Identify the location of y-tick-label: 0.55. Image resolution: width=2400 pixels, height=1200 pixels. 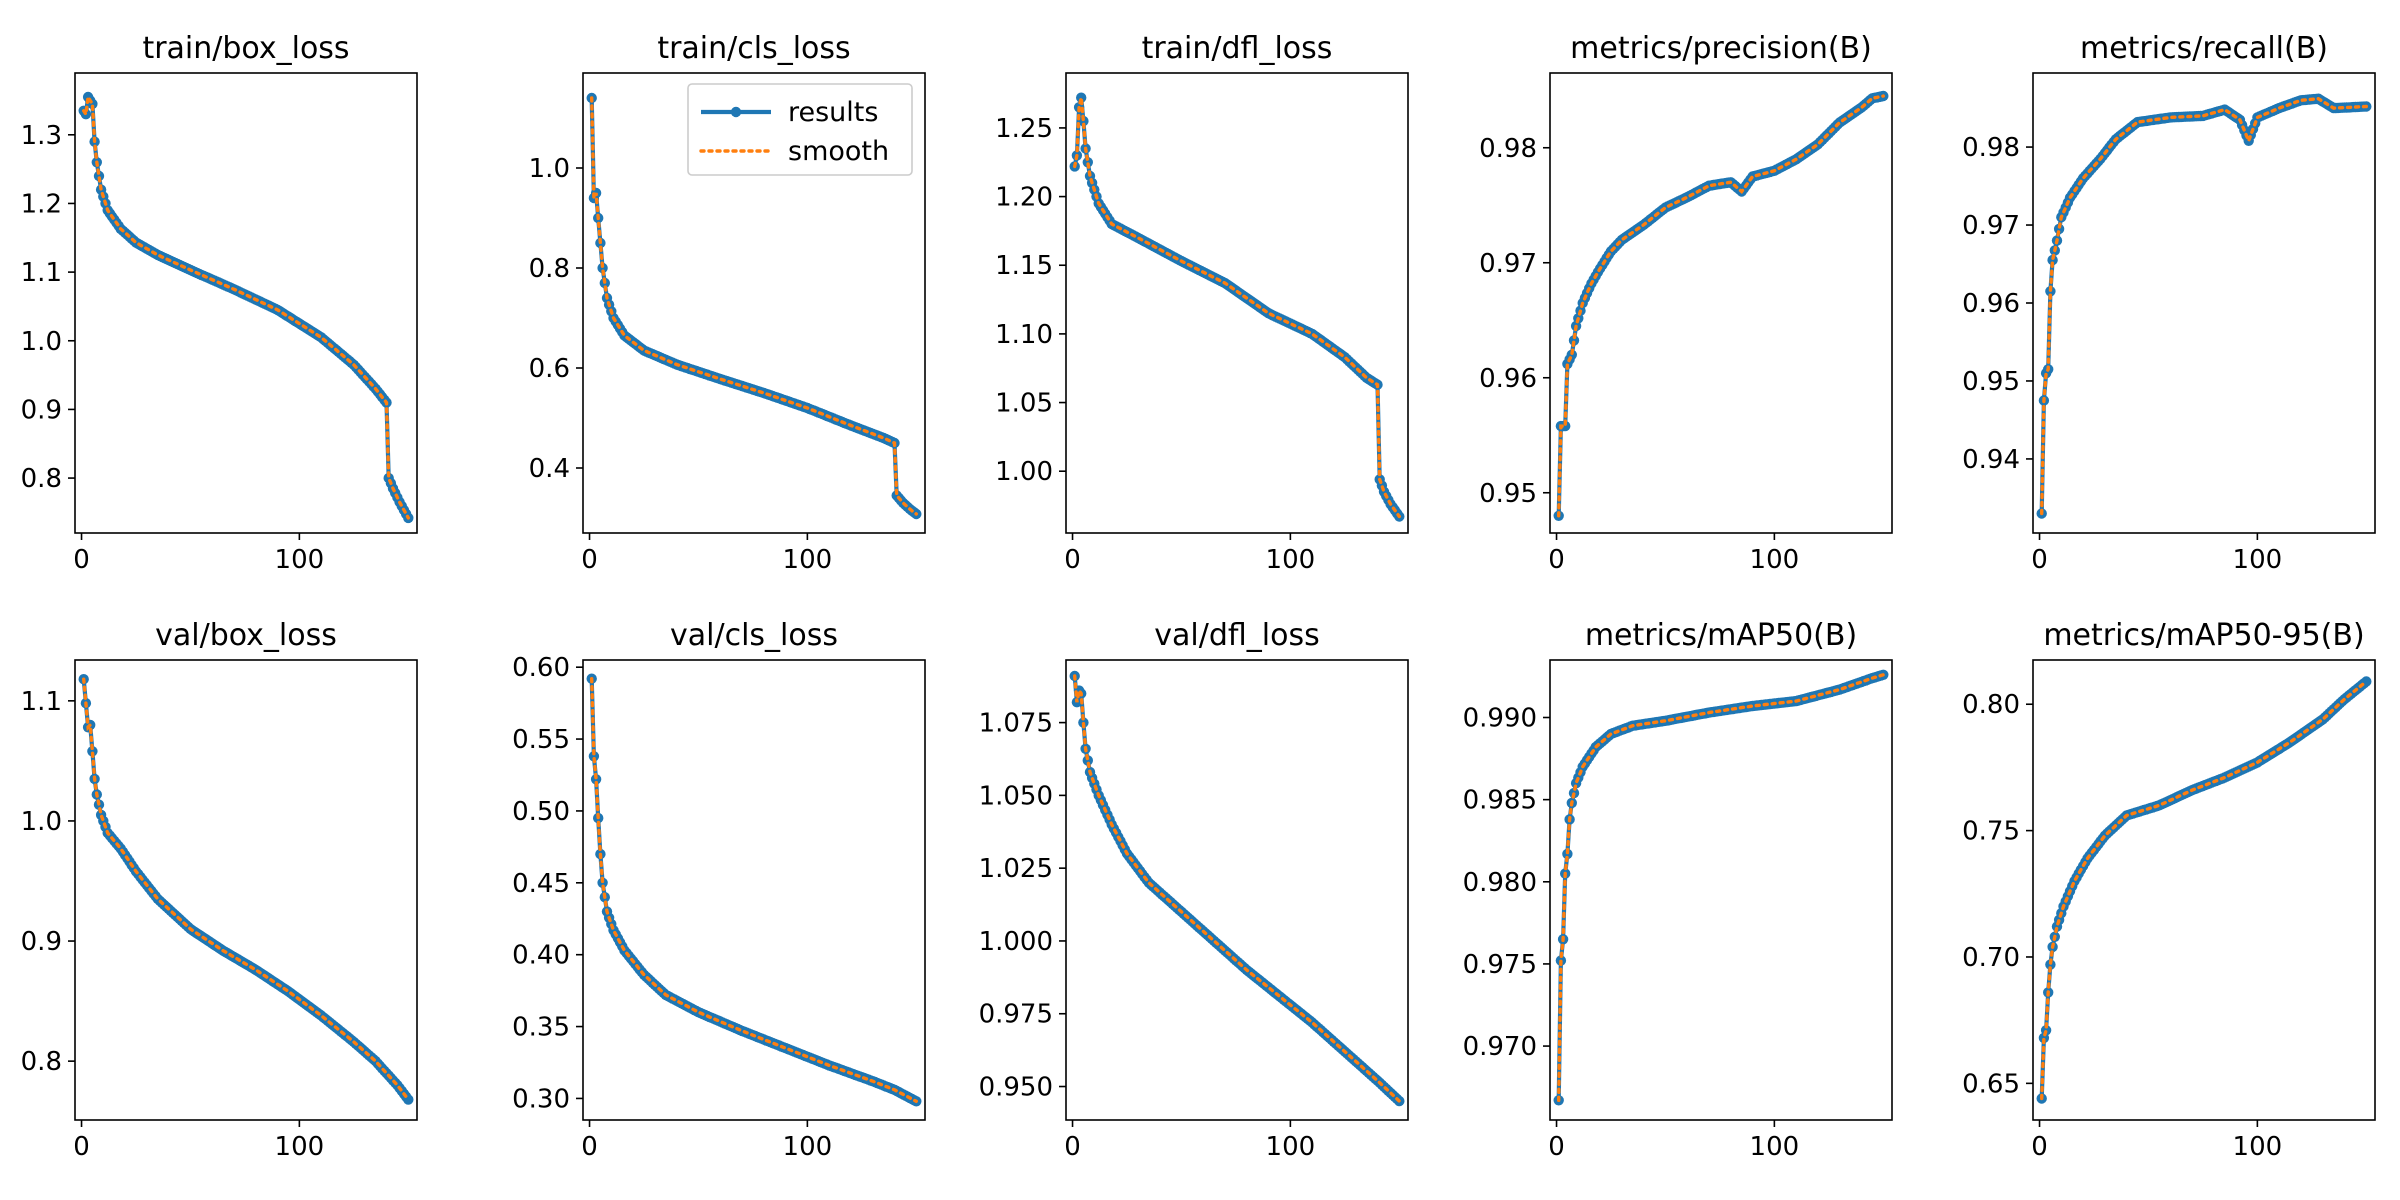
(541, 740).